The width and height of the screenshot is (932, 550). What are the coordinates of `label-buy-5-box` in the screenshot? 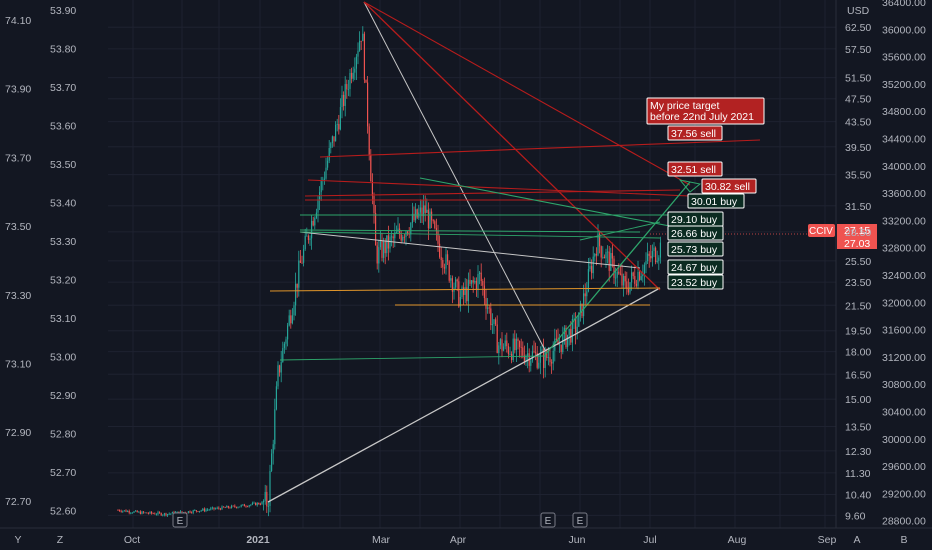 It's located at (695, 267).